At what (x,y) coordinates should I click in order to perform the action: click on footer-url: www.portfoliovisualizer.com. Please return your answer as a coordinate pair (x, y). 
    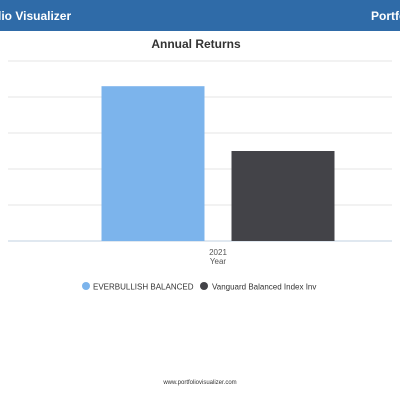
    Looking at the image, I should click on (200, 383).